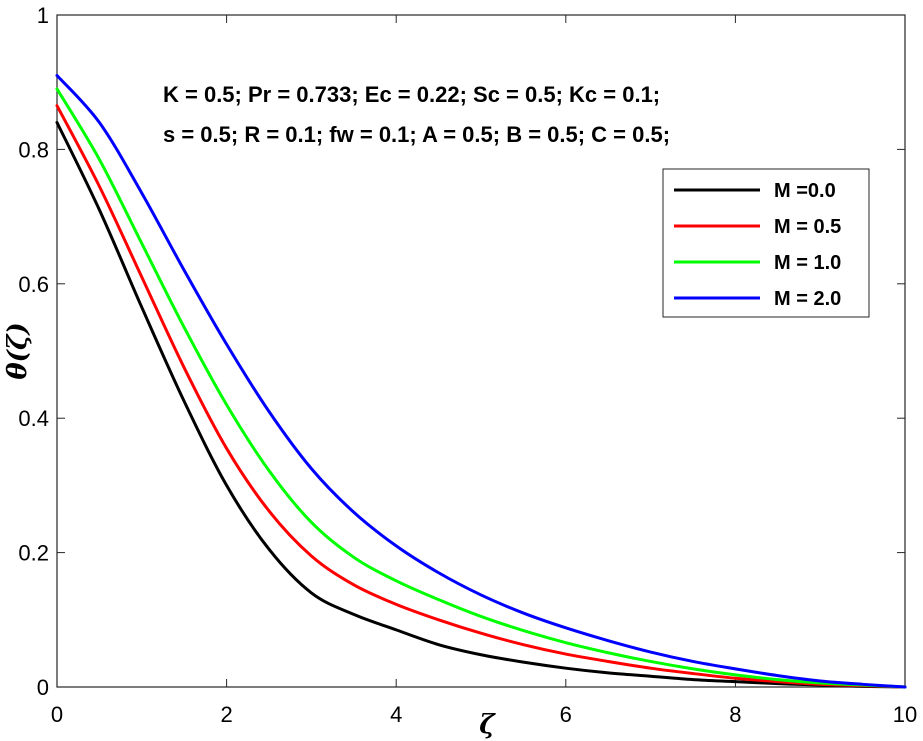 The width and height of the screenshot is (923, 741). I want to click on y-tick-label: 0.4, so click(33, 418).